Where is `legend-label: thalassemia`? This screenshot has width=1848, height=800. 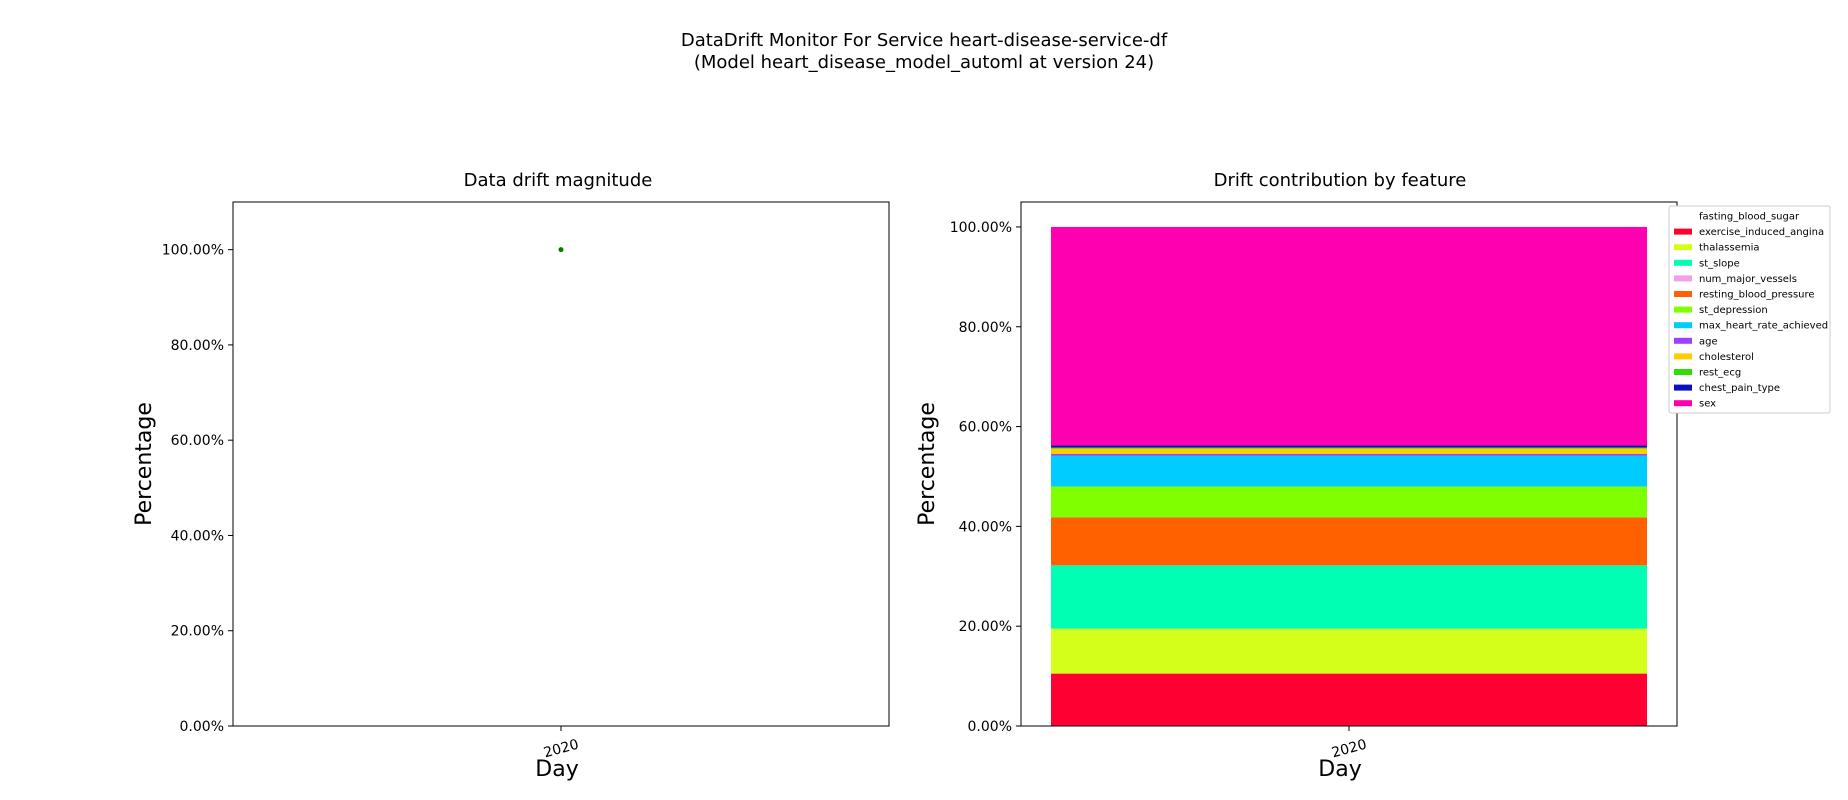
legend-label: thalassemia is located at coordinates (1729, 248).